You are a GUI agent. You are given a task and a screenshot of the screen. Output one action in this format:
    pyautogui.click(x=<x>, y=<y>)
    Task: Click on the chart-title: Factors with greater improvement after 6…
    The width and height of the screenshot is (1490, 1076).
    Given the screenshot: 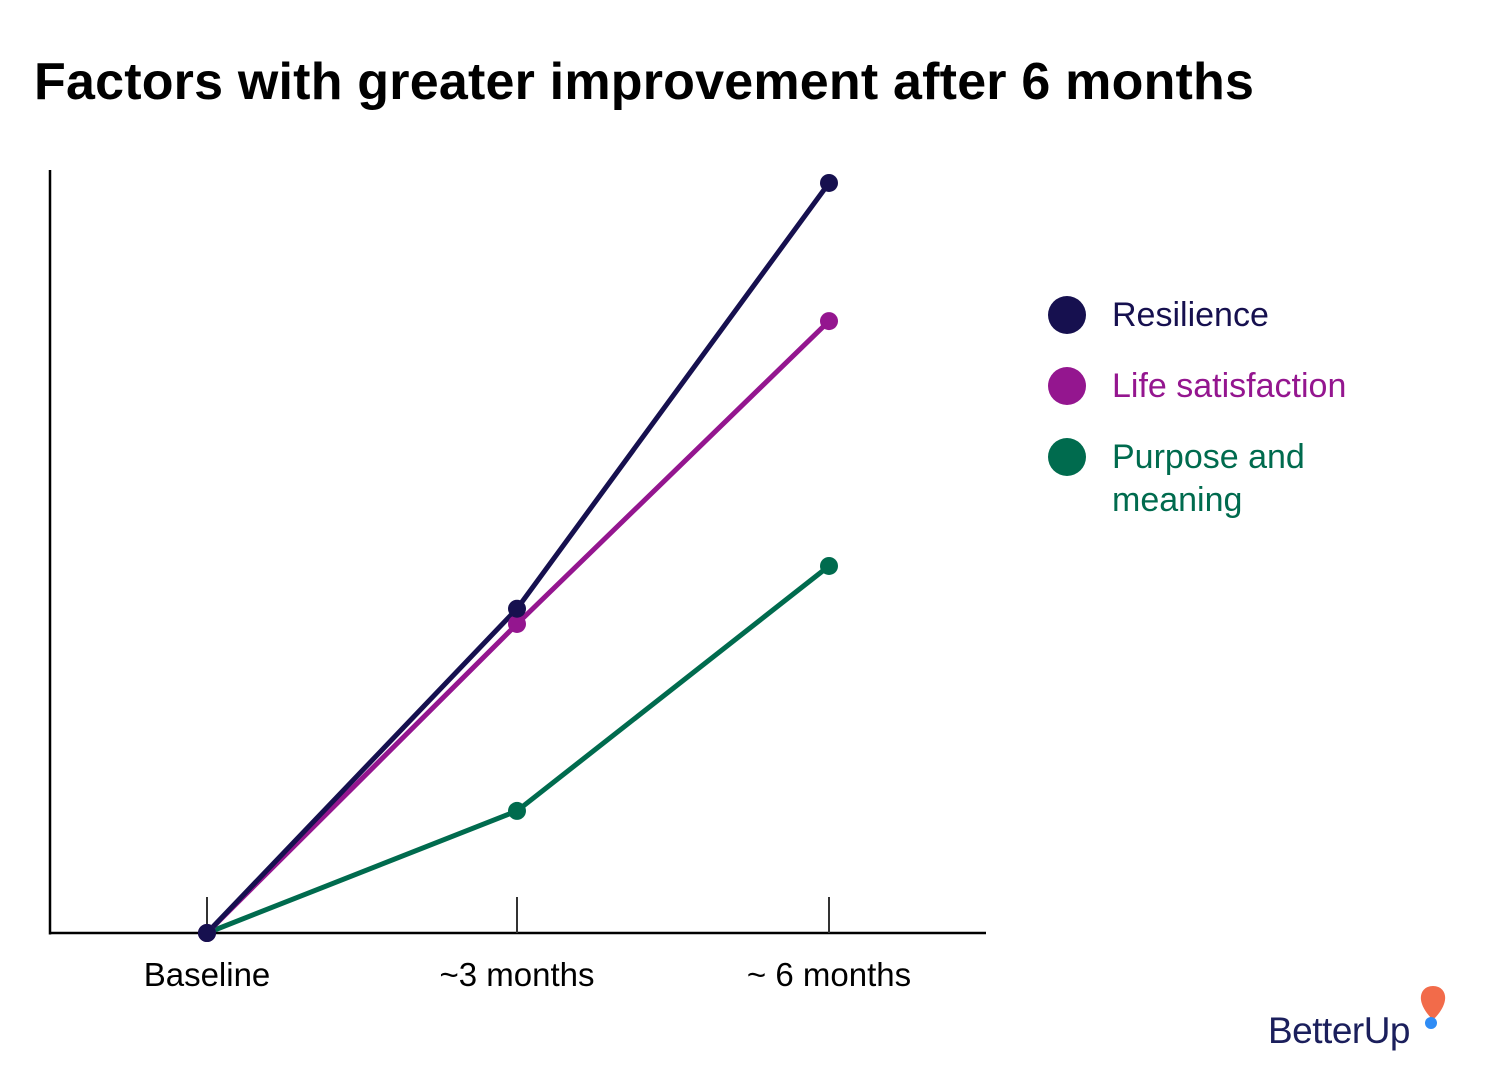 What is the action you would take?
    pyautogui.click(x=644, y=82)
    